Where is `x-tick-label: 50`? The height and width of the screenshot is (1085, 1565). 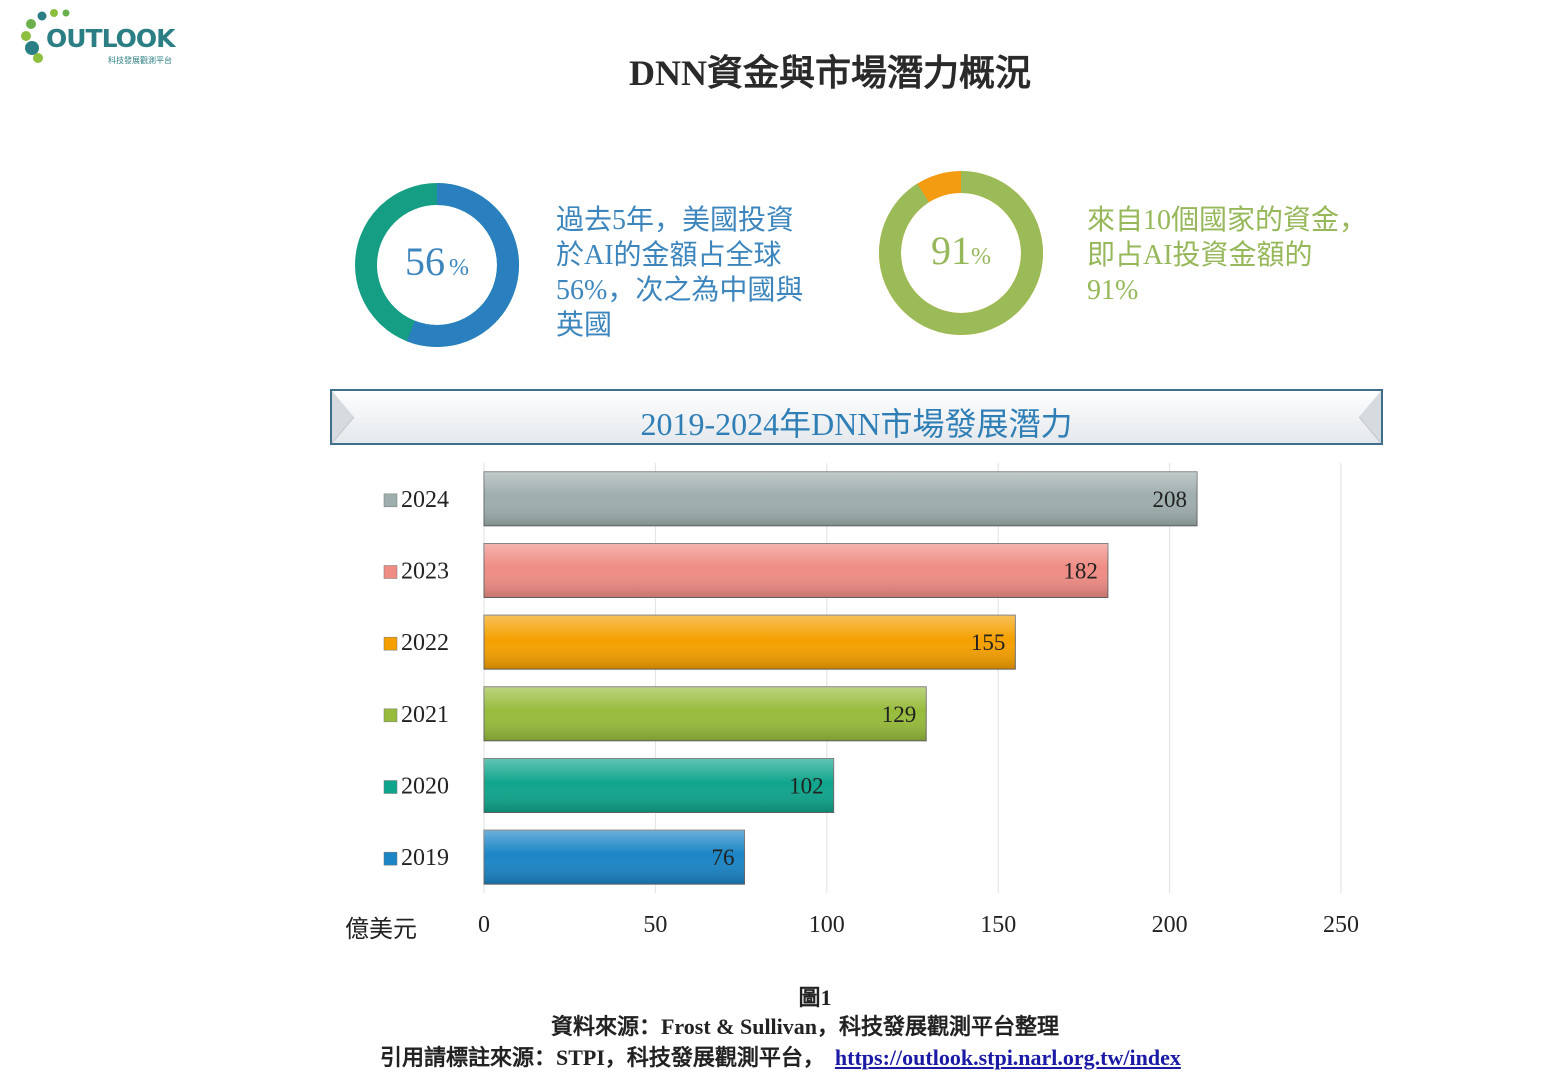
x-tick-label: 50 is located at coordinates (655, 925).